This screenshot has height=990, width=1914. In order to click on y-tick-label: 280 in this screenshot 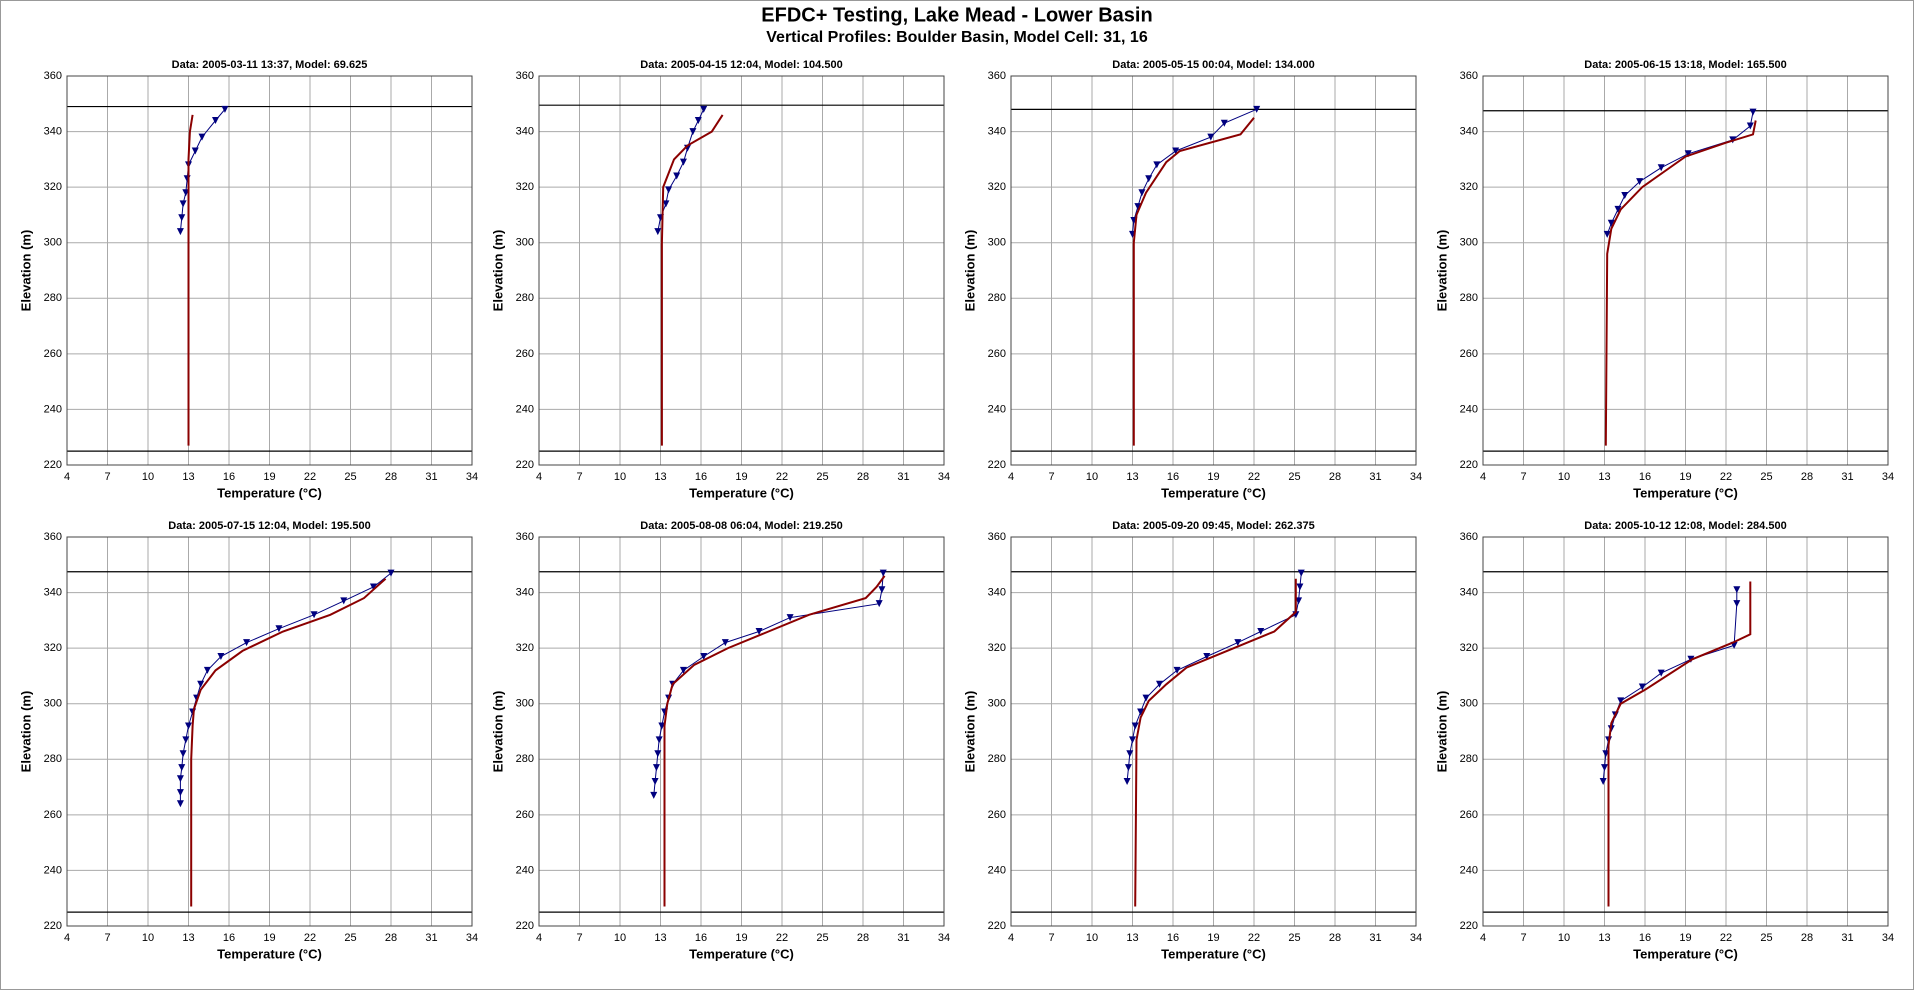, I will do `click(53, 298)`.